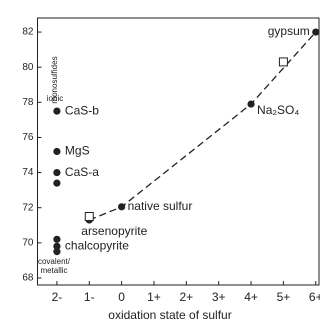  I want to click on x-tick-label: 6+, so click(314, 297).